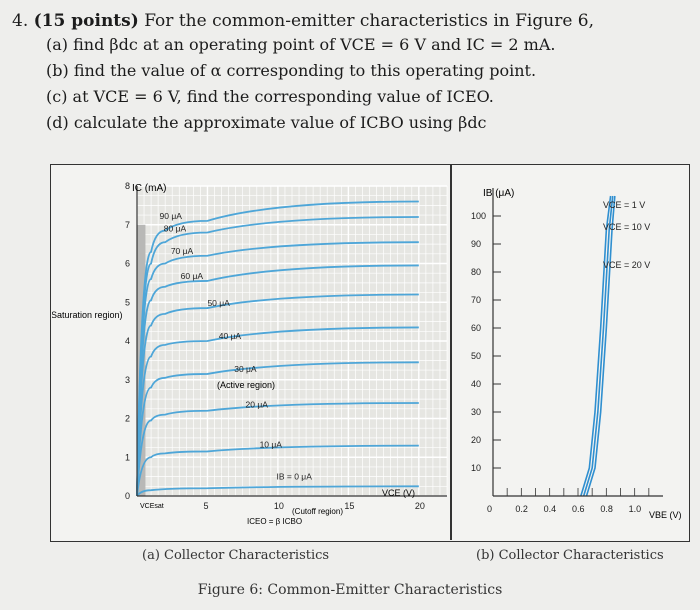  What do you see at coordinates (127, 496) in the screenshot?
I see `left-y-tick-label: 0` at bounding box center [127, 496].